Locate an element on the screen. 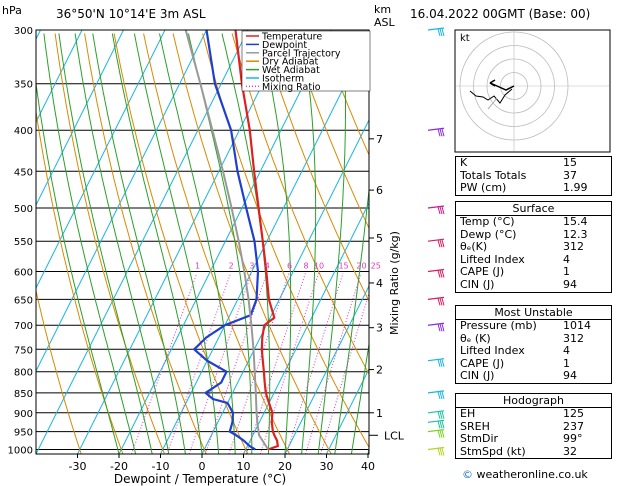 The height and width of the screenshot is (486, 629). surface-row: Temp (°C) 15.4 is located at coordinates (524, 221).